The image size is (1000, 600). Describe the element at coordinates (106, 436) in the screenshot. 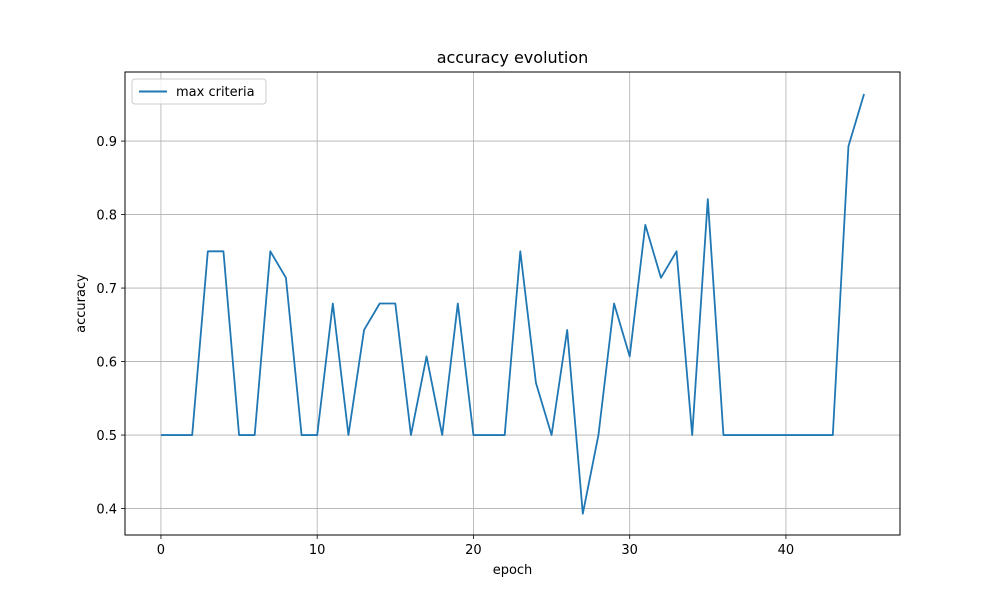

I see `y-tick-label: 0.5` at that location.